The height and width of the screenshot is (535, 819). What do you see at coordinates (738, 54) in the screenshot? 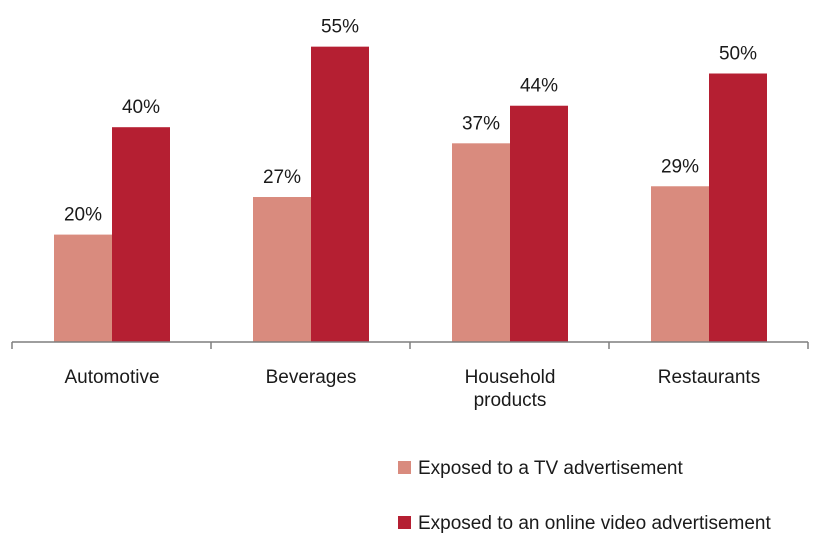
I see `value-label: 50%` at bounding box center [738, 54].